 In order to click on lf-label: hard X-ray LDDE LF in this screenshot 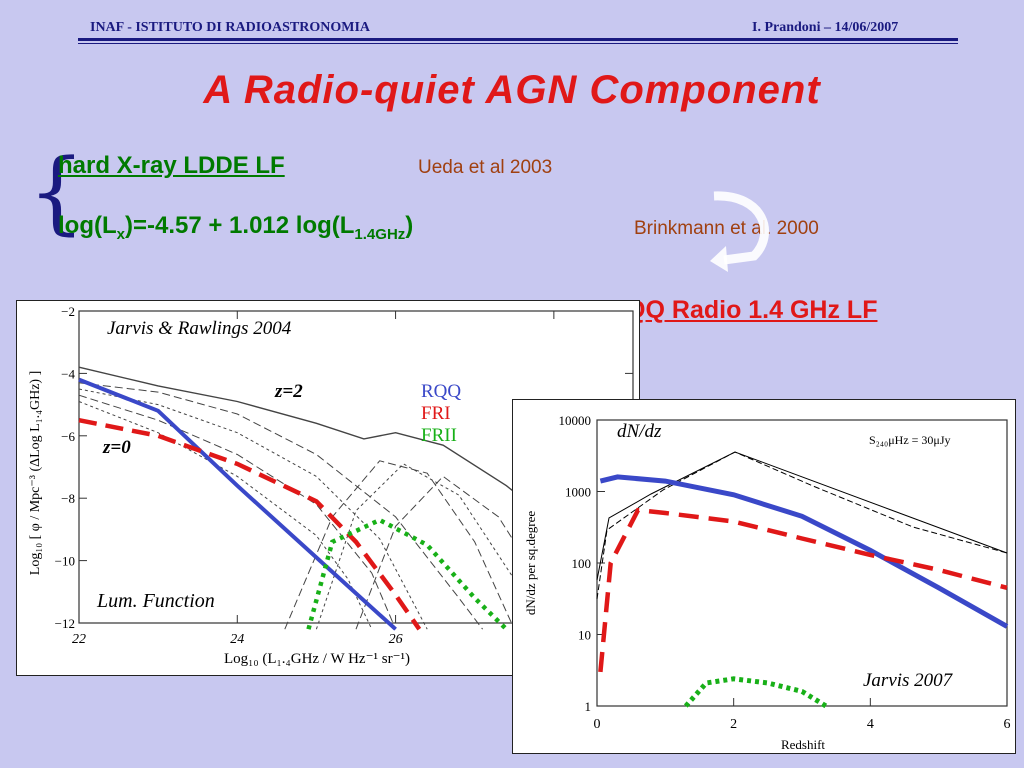, I will do `click(171, 165)`.